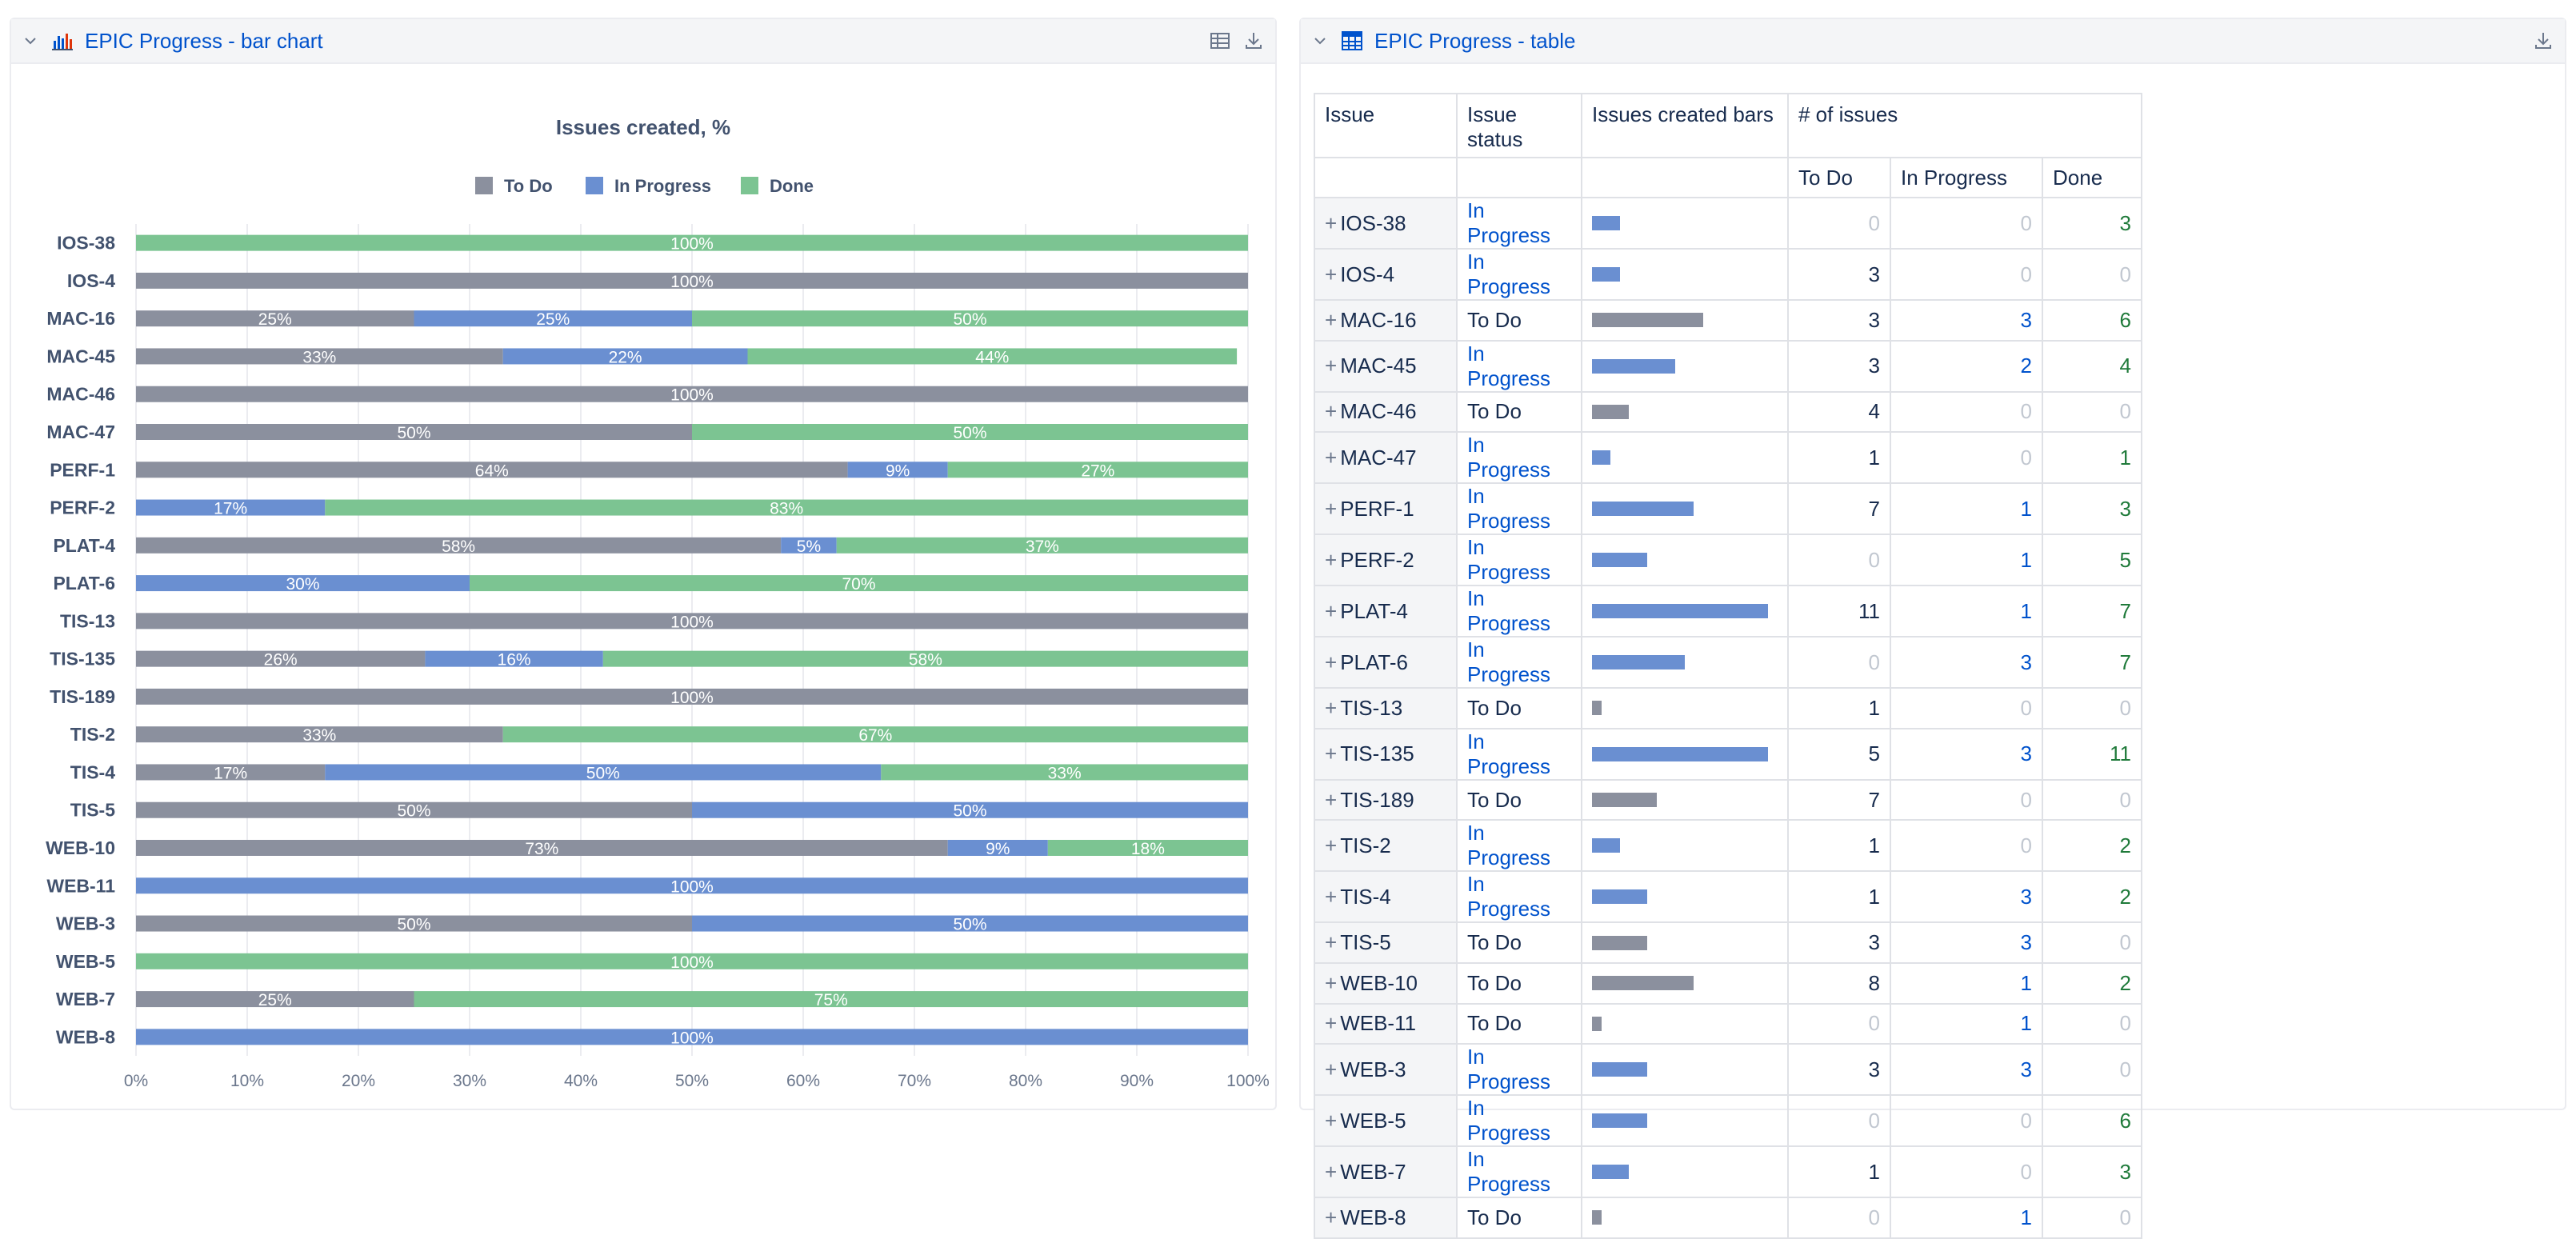 This screenshot has width=2576, height=1239. What do you see at coordinates (1386, 274) in the screenshot?
I see `issue-cell: + IOS-4` at bounding box center [1386, 274].